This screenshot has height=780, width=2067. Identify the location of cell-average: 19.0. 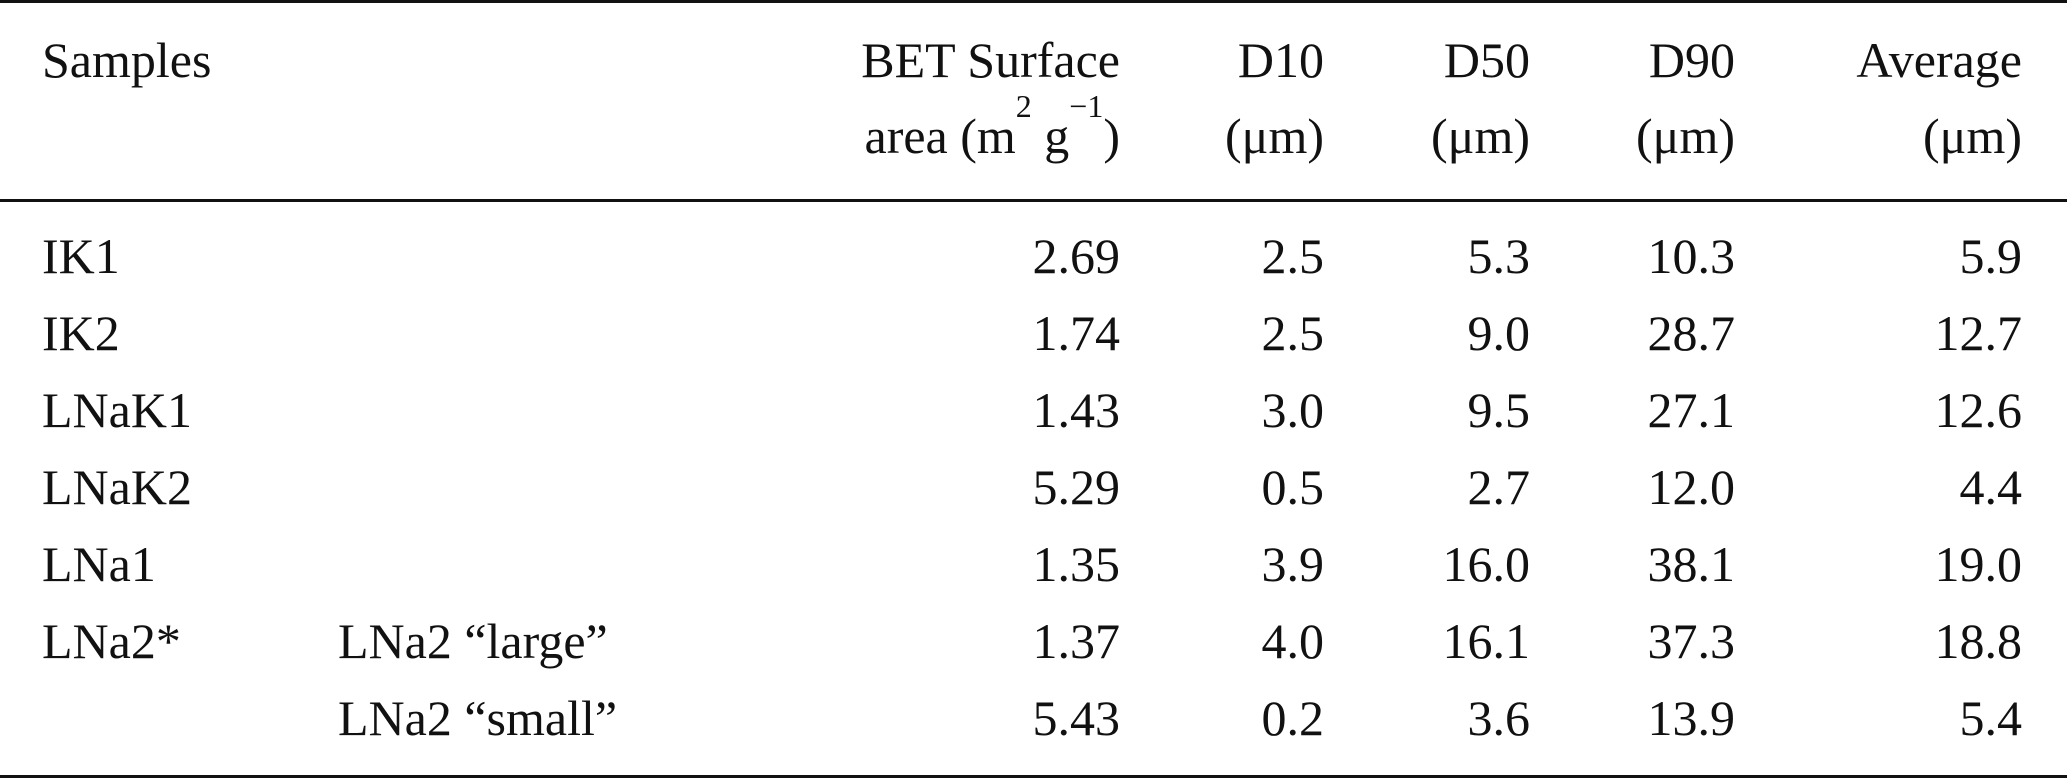
(1978, 564).